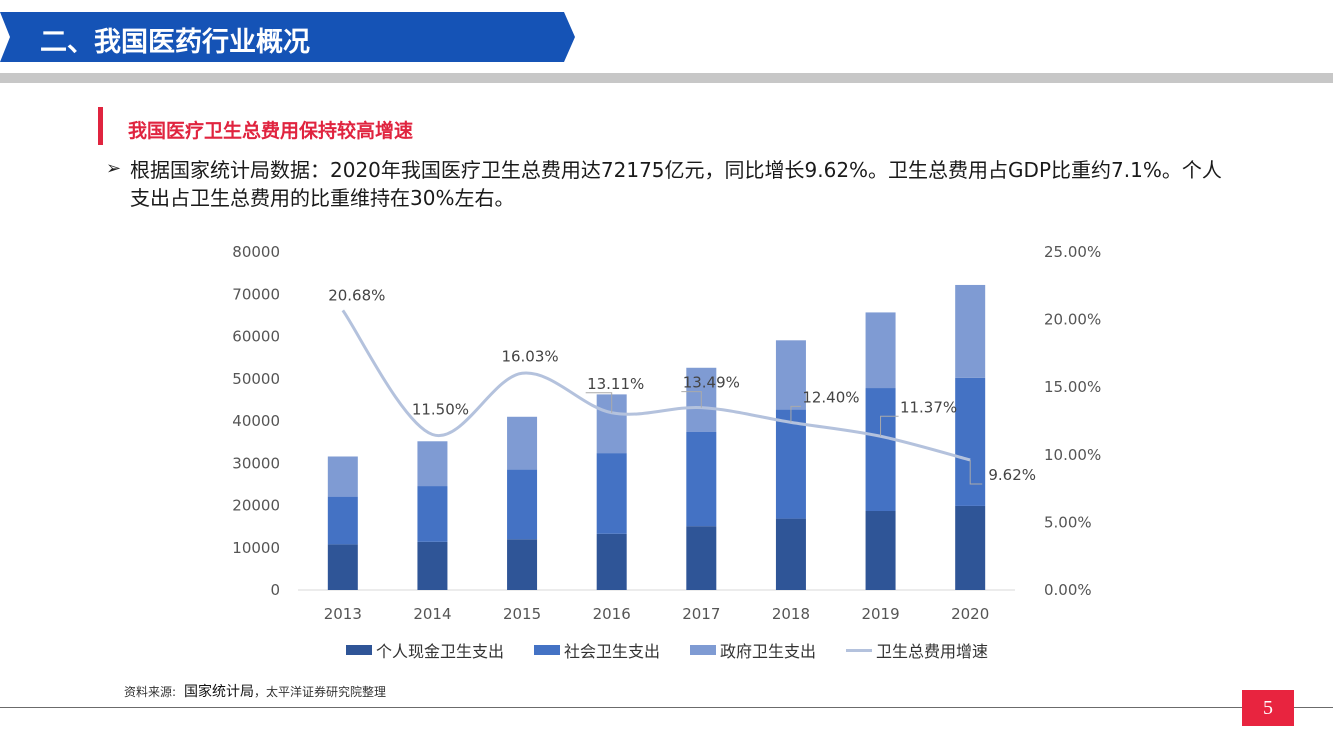 This screenshot has height=750, width=1333. Describe the element at coordinates (547, 650) in the screenshot. I see `legend-swatch-social` at that location.